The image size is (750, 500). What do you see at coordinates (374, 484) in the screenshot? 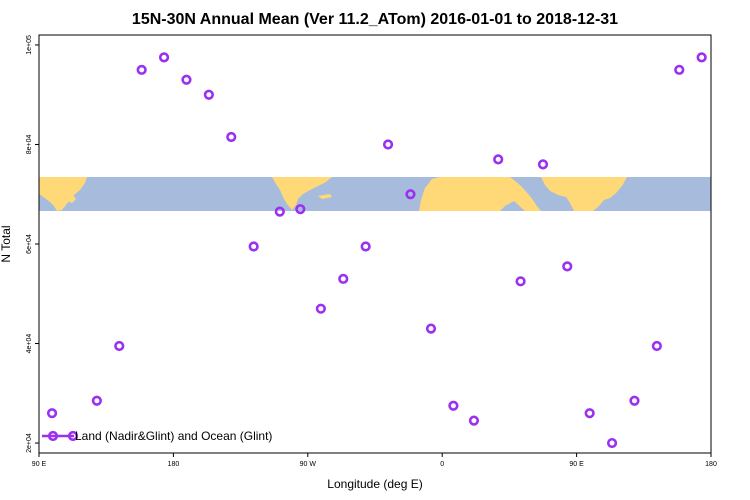
I see `x-axis-label: Longitude (deg E)` at bounding box center [374, 484].